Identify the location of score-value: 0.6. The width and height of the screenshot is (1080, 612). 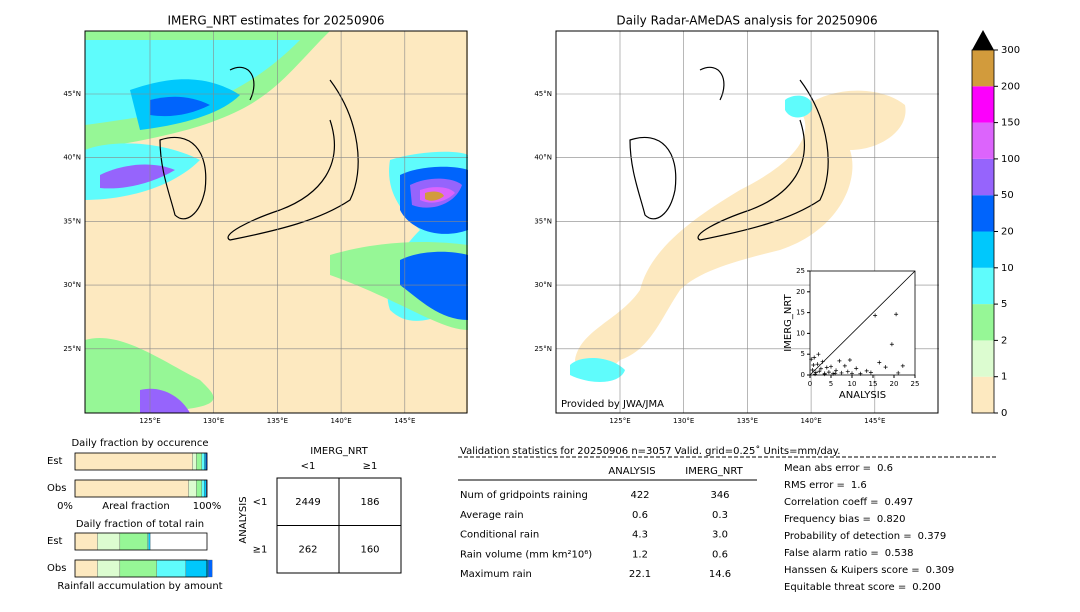
(885, 468).